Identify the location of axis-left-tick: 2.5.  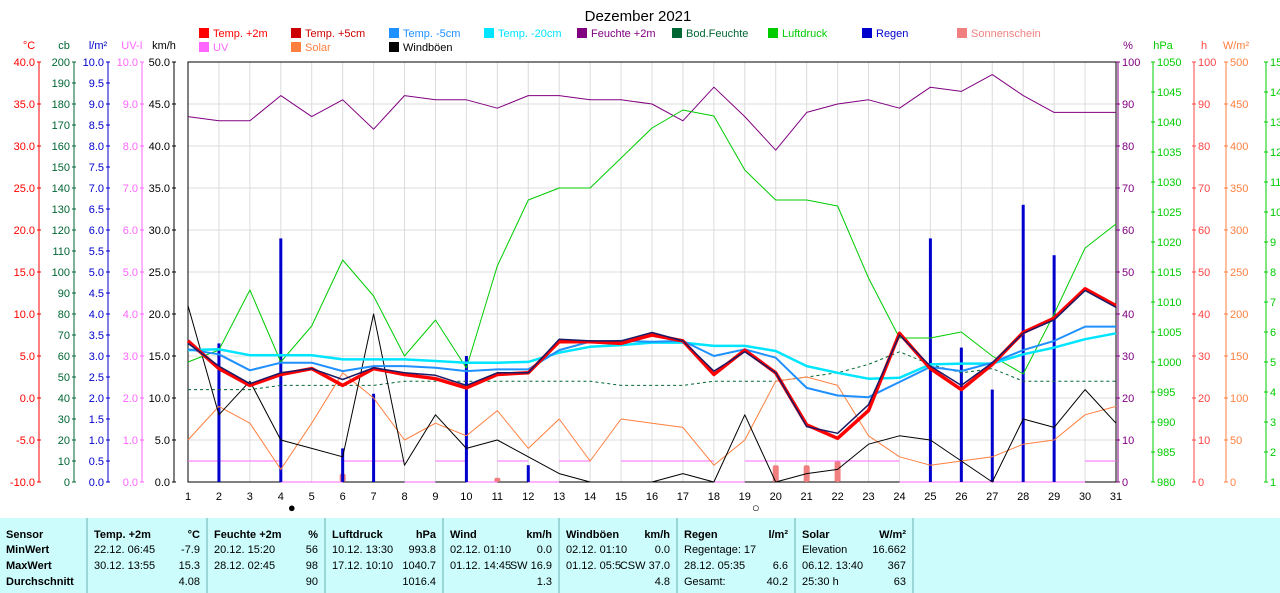
(96, 378).